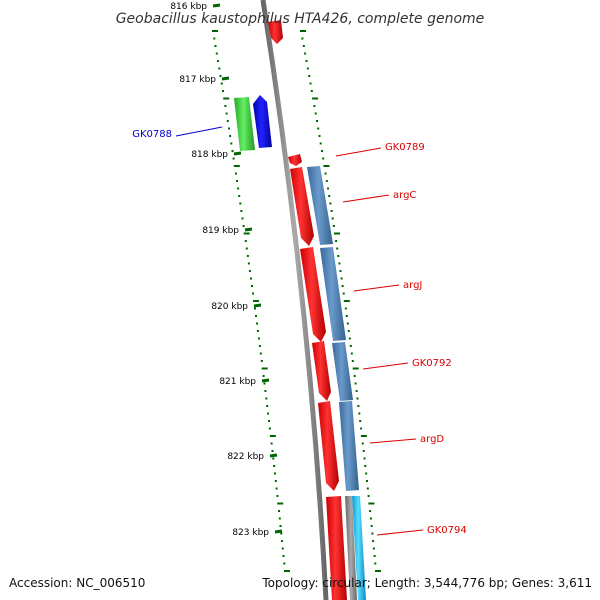 Image resolution: width=600 pixels, height=600 pixels. I want to click on gene-arrow-gk0792, so click(321, 371).